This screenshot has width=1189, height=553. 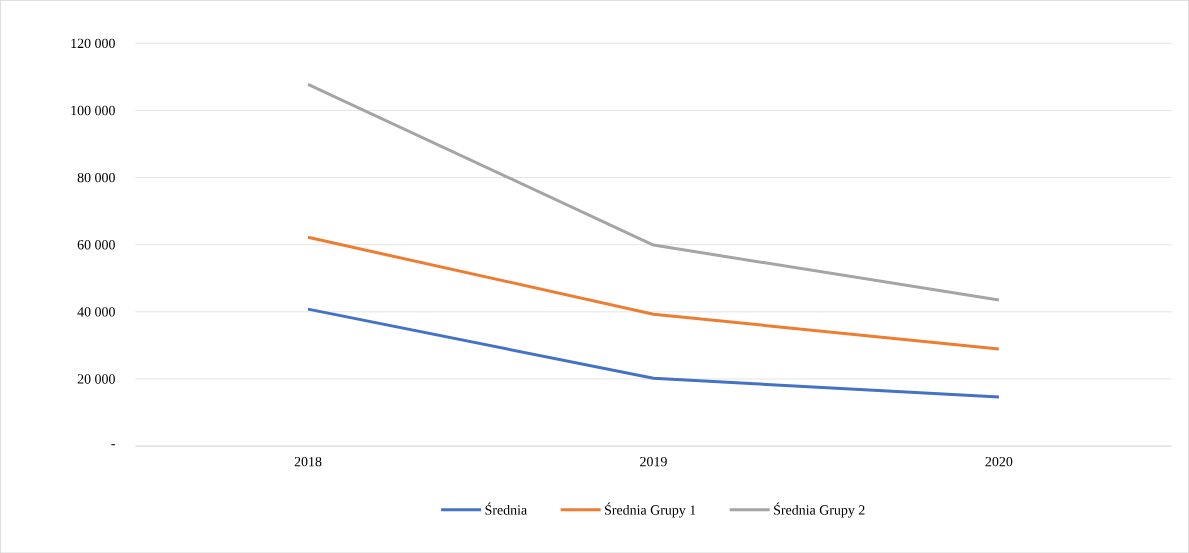 What do you see at coordinates (93, 110) in the screenshot?
I see `y-tick-label: 100 000` at bounding box center [93, 110].